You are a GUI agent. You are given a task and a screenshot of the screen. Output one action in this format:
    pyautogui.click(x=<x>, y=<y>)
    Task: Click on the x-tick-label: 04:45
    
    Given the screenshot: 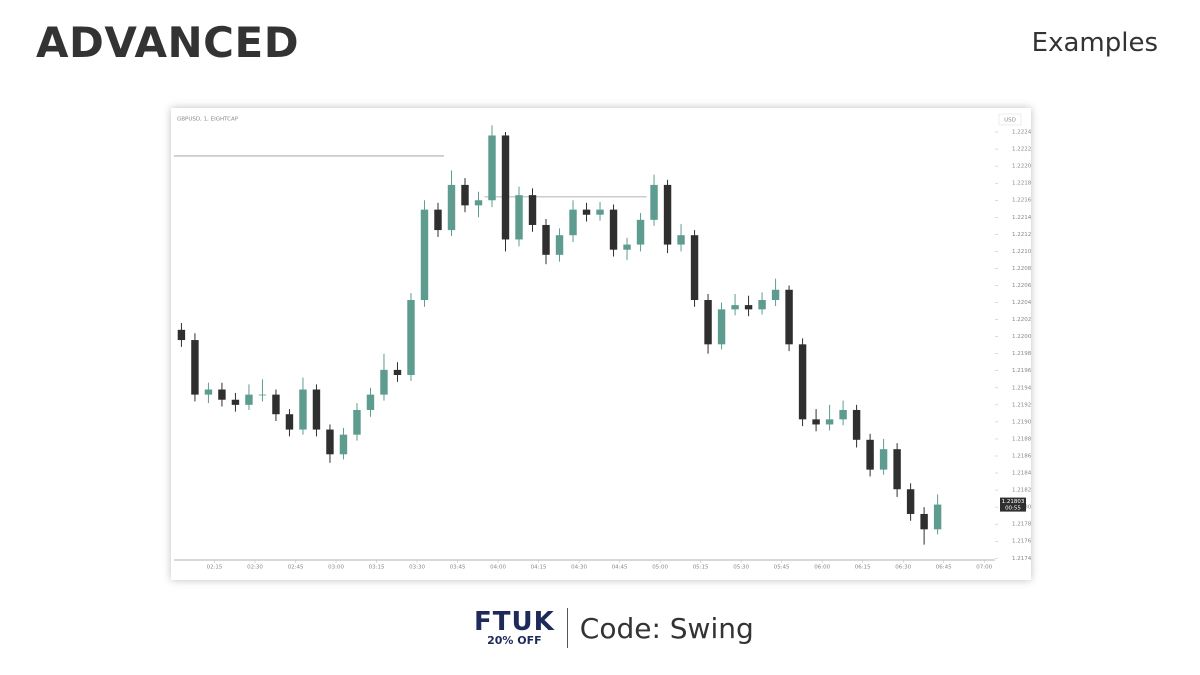 What is the action you would take?
    pyautogui.click(x=620, y=568)
    